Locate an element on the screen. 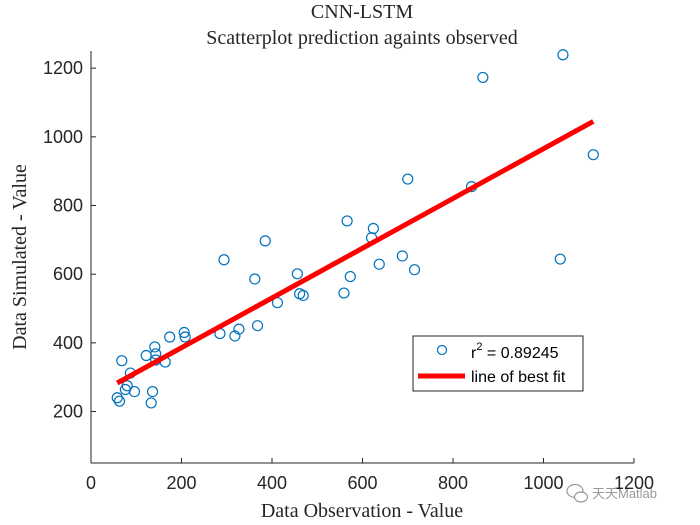  x-tick-label: 0 is located at coordinates (91, 483).